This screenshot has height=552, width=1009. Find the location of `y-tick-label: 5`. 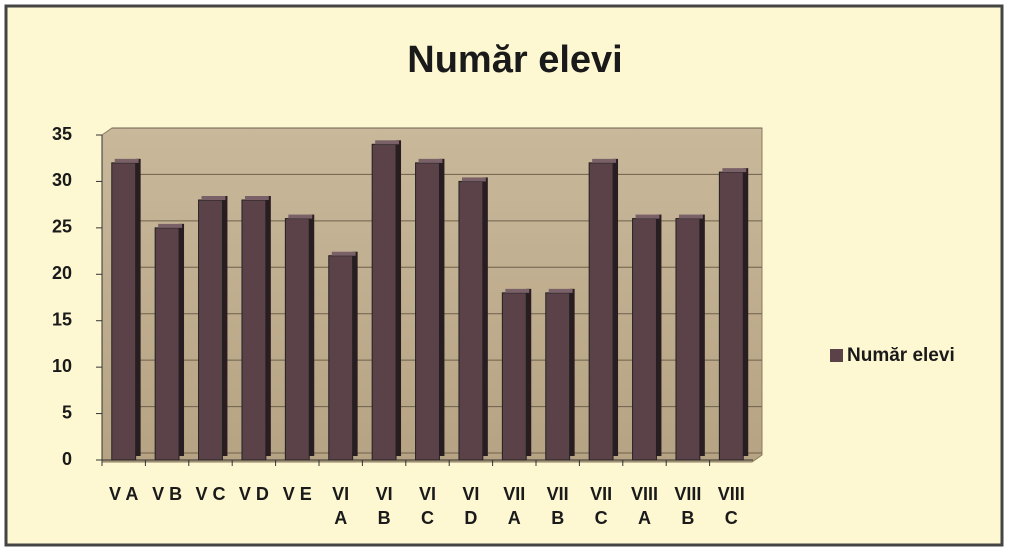

y-tick-label: 5 is located at coordinates (67, 412).